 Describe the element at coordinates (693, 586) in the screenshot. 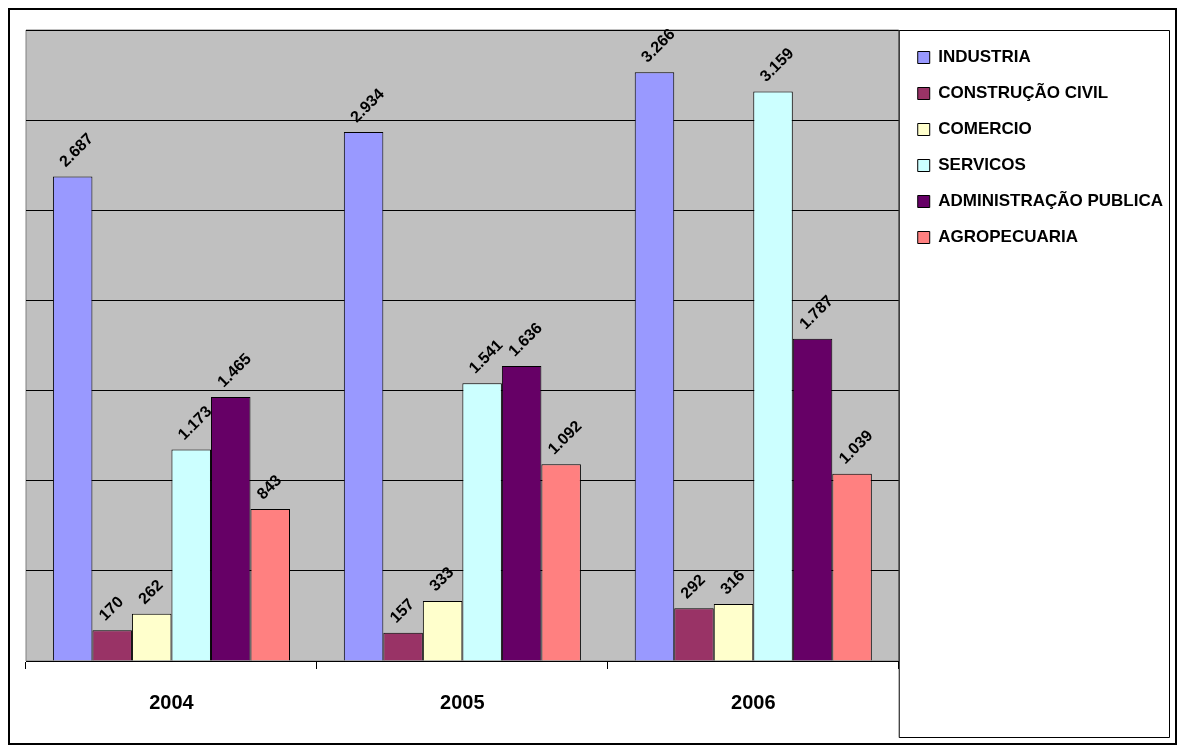

I see `data-label: 292` at that location.